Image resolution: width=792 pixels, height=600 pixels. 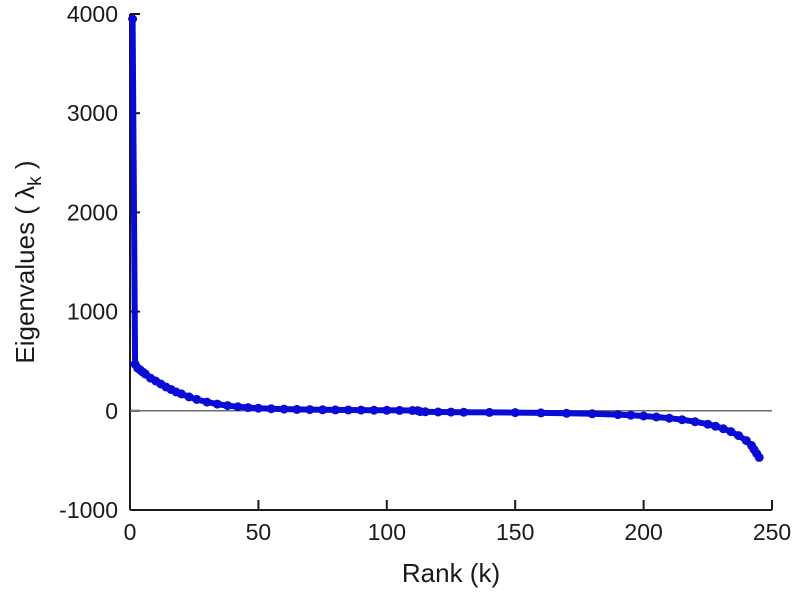 I want to click on y-tick-label: -1000, so click(x=88, y=510).